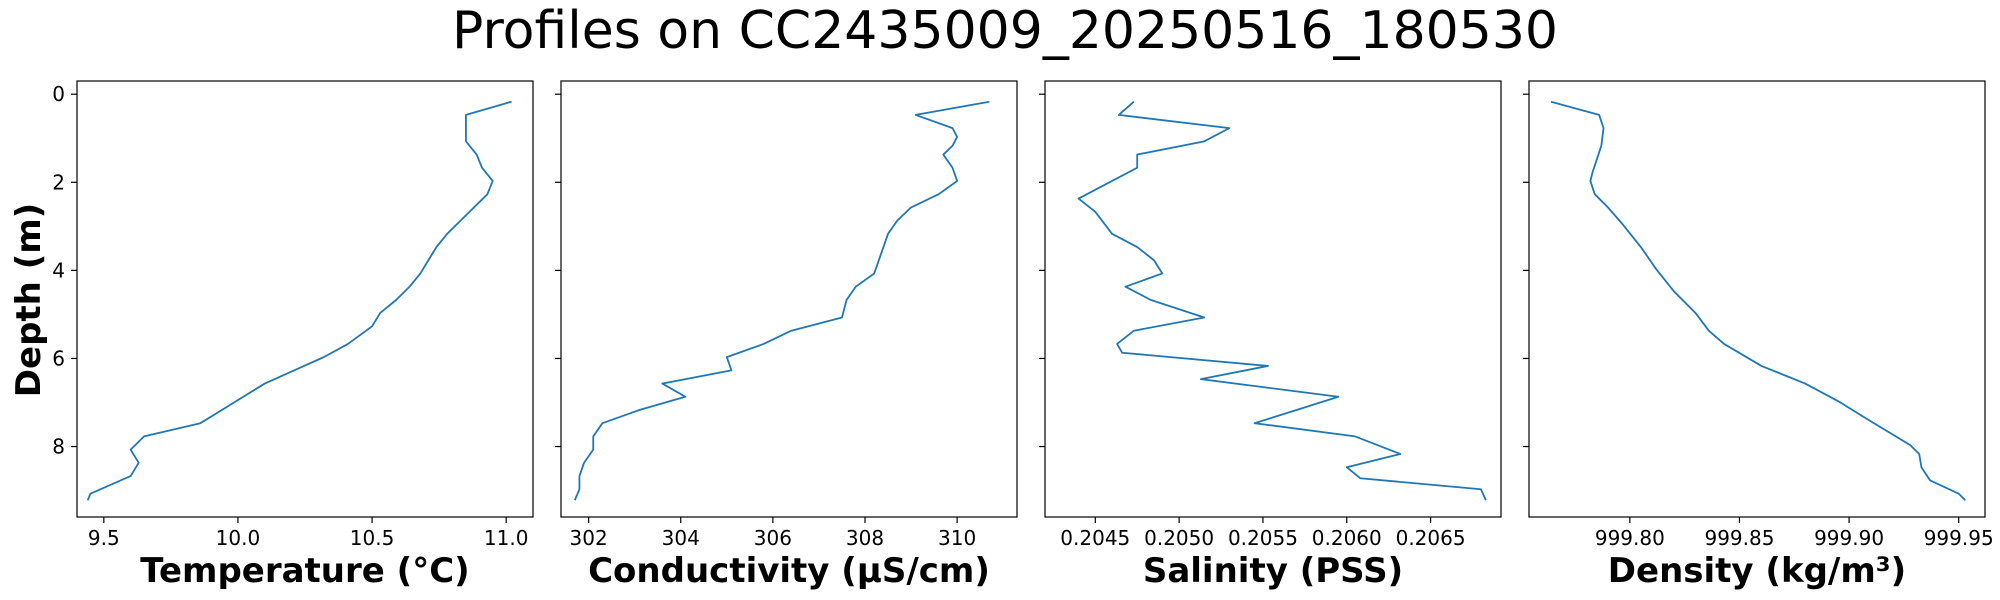  Describe the element at coordinates (1739, 538) in the screenshot. I see `density-x-tick-label: 999.85` at that location.